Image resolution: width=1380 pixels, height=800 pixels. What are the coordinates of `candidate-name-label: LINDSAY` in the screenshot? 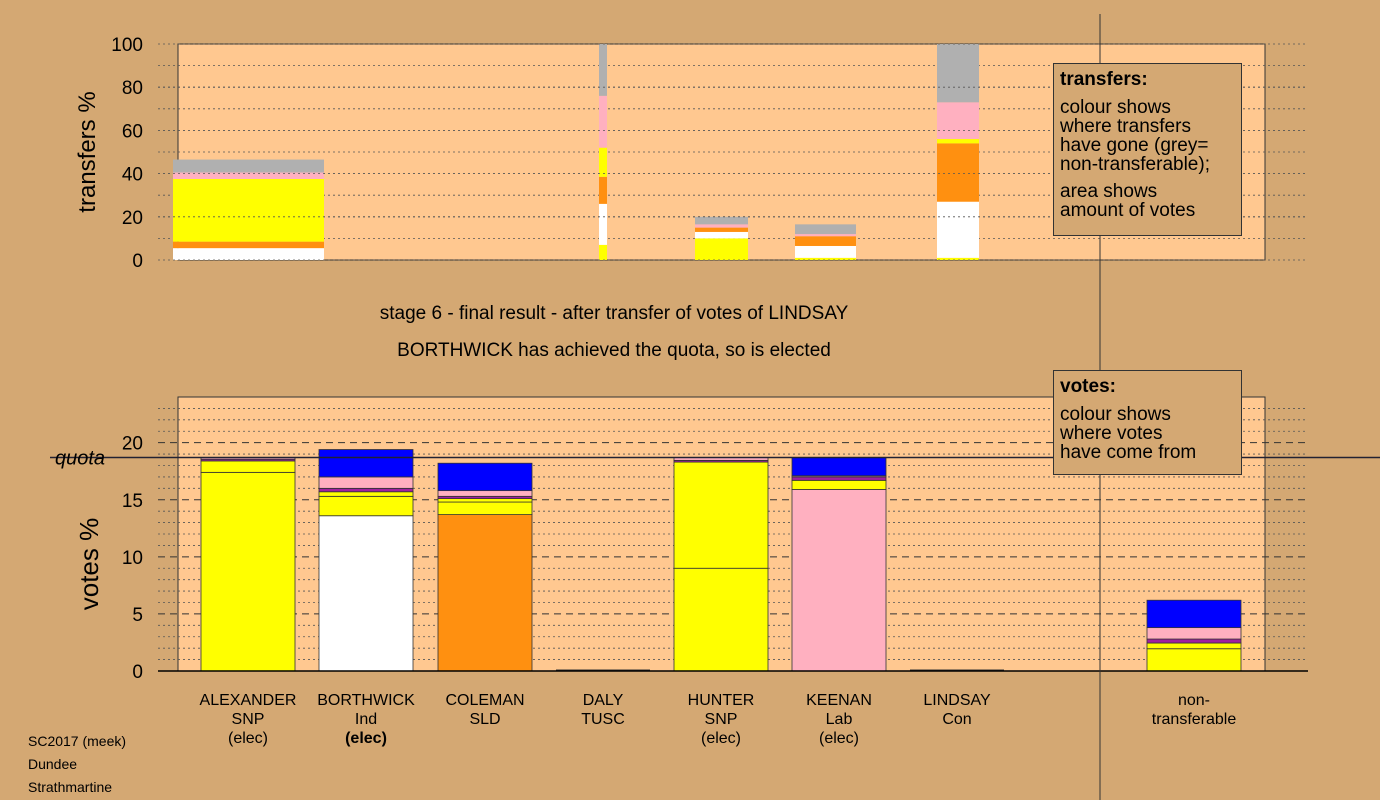 It's located at (957, 700).